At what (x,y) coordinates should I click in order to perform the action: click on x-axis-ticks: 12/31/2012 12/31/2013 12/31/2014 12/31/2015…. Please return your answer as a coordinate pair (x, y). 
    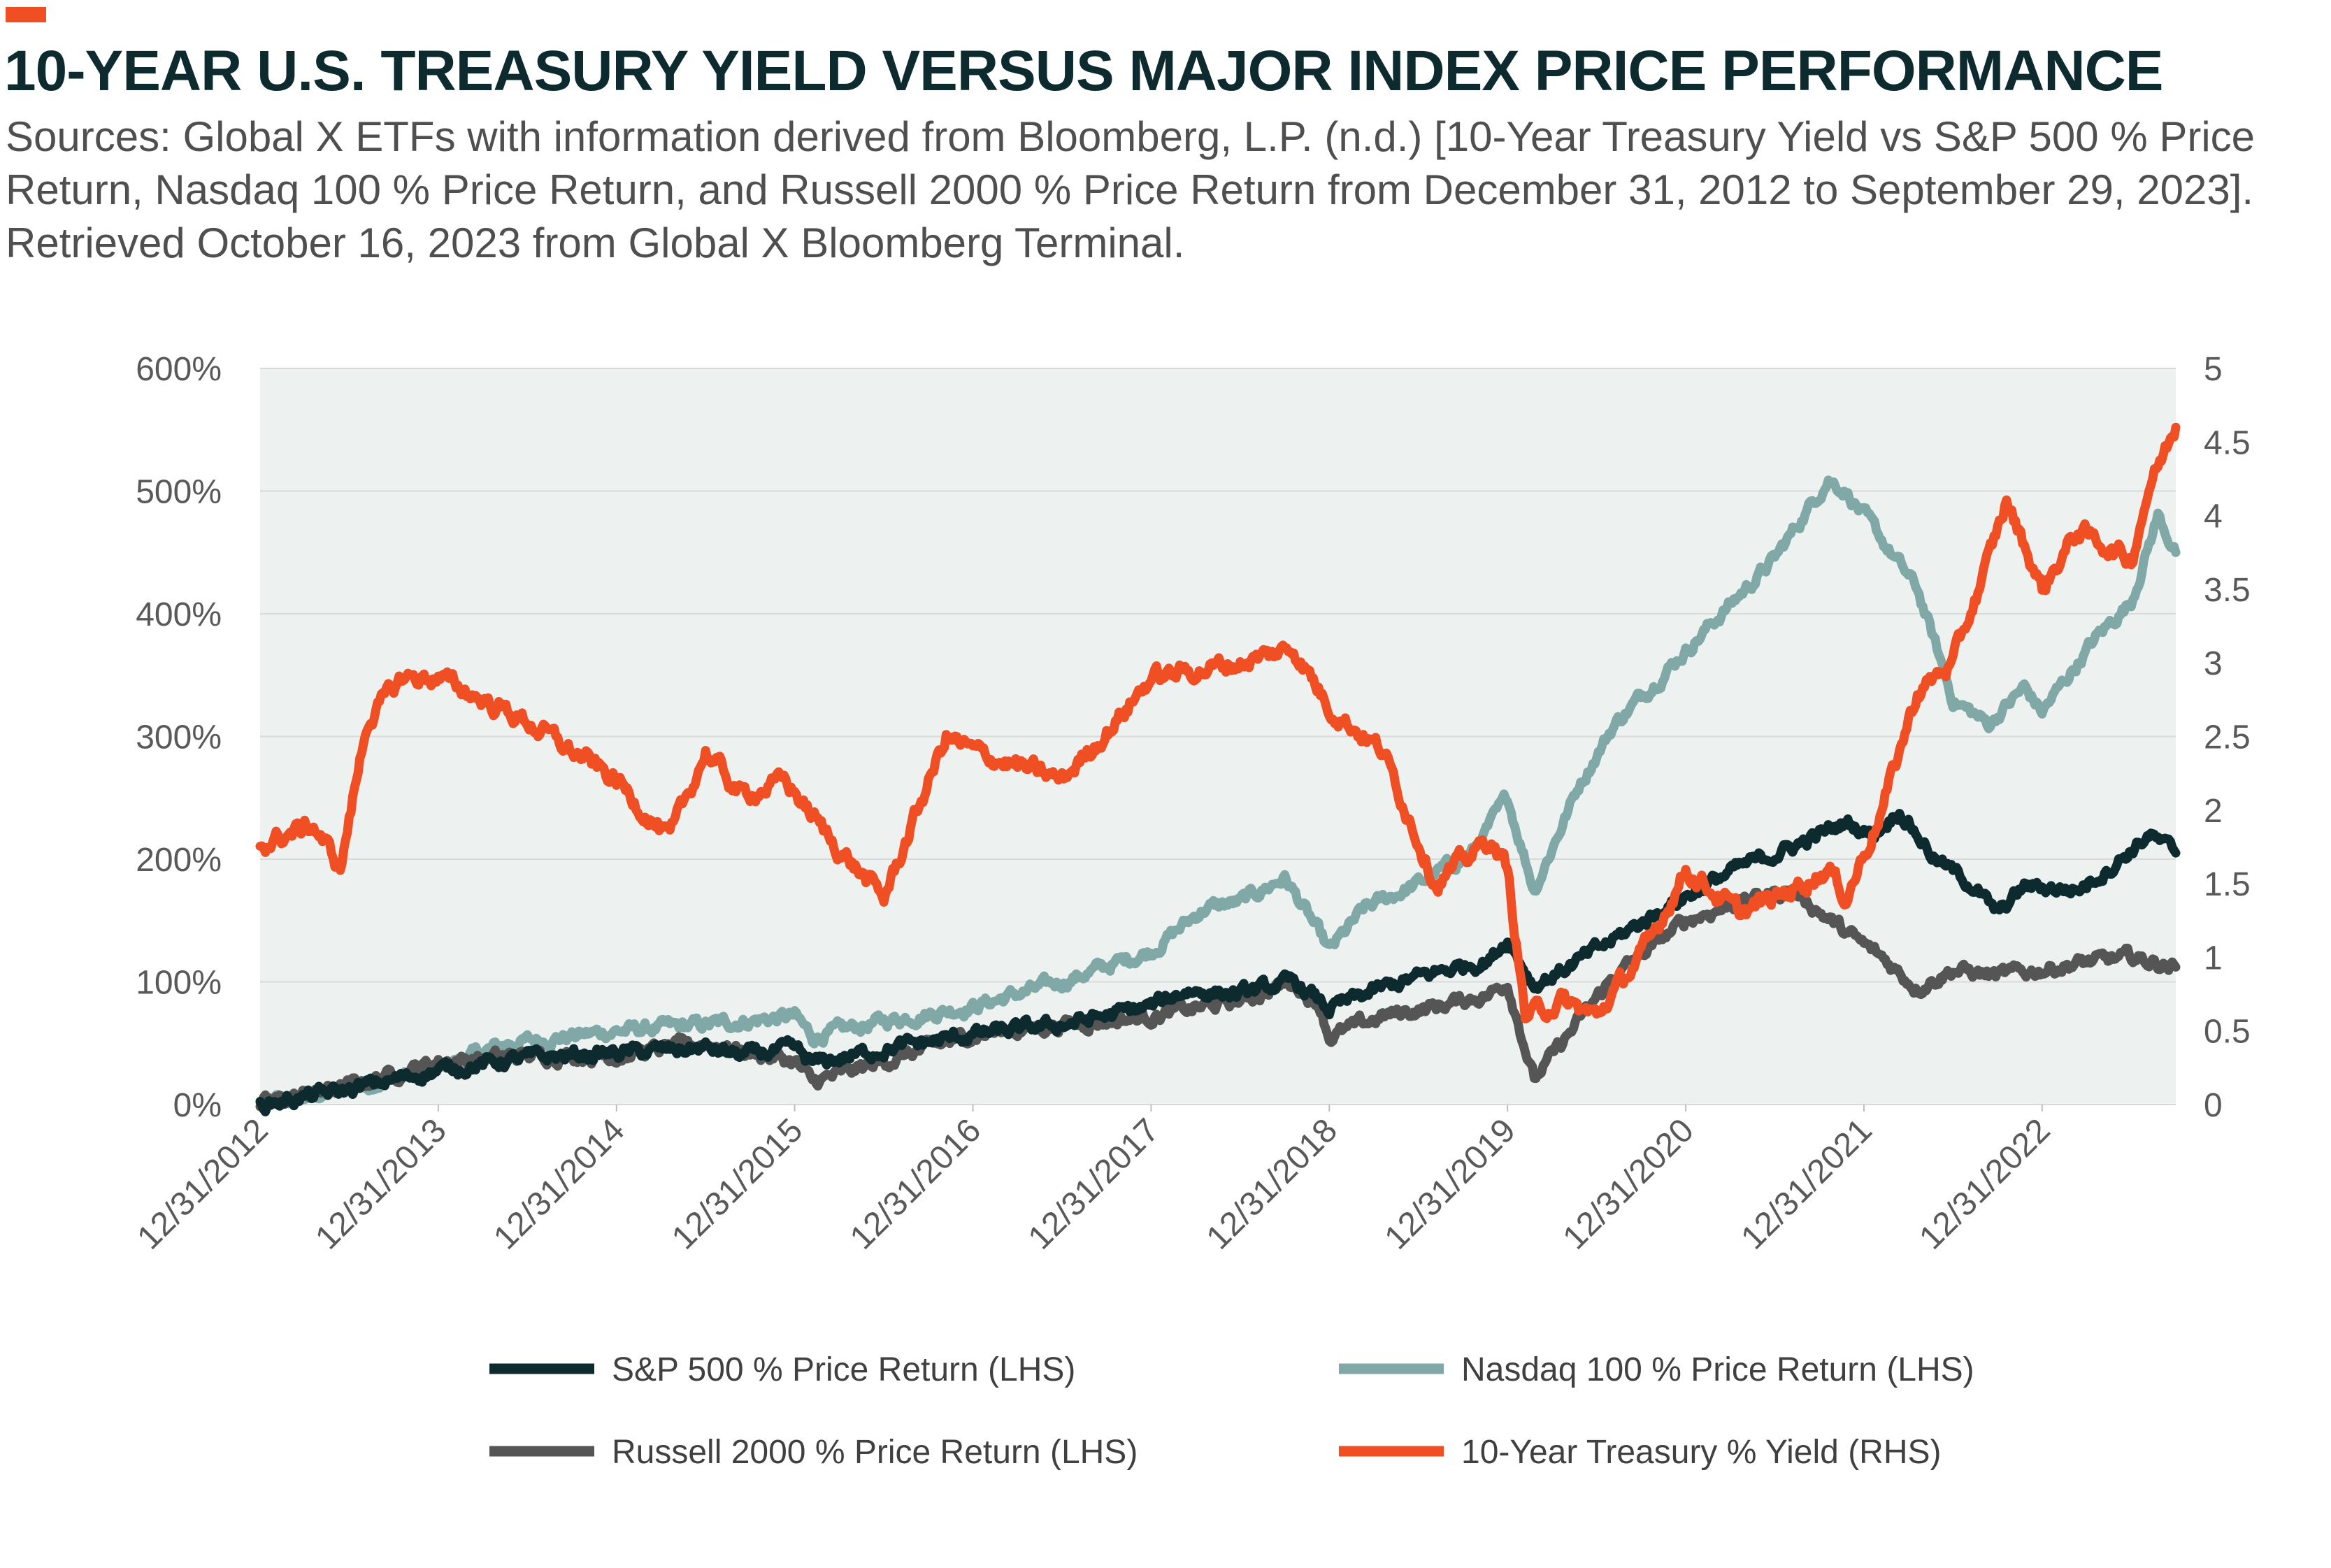
    Looking at the image, I should click on (1094, 1181).